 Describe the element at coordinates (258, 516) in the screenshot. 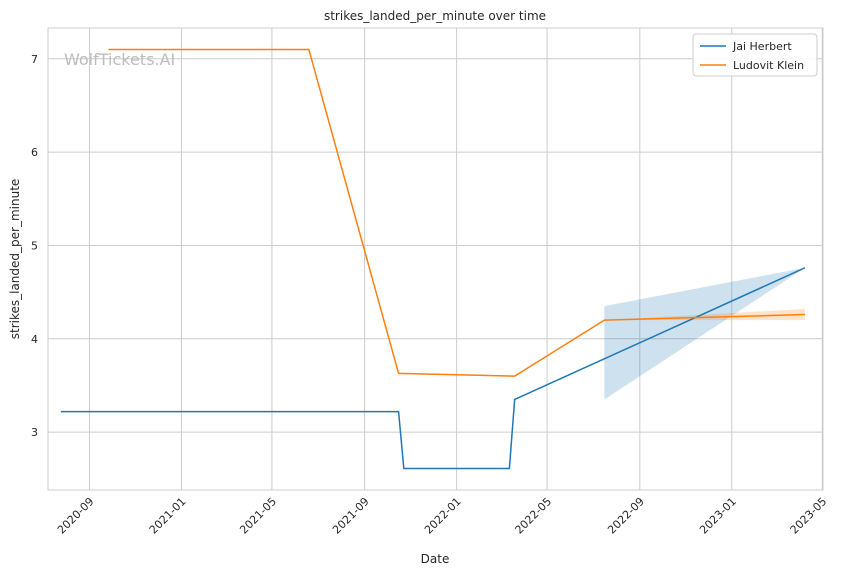

I see `x-tick-label: 2021-05` at that location.